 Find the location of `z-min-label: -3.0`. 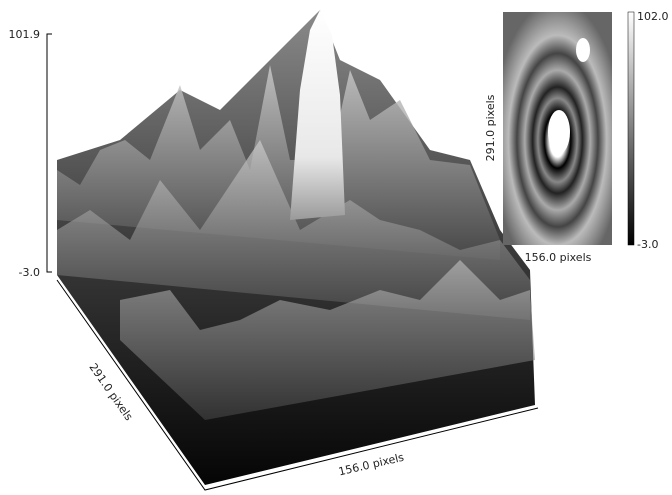

z-min-label: -3.0 is located at coordinates (29, 272).